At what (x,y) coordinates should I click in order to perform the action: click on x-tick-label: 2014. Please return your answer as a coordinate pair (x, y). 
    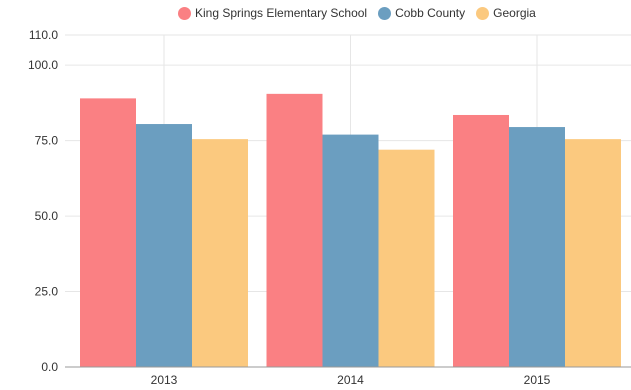
    Looking at the image, I should click on (350, 380).